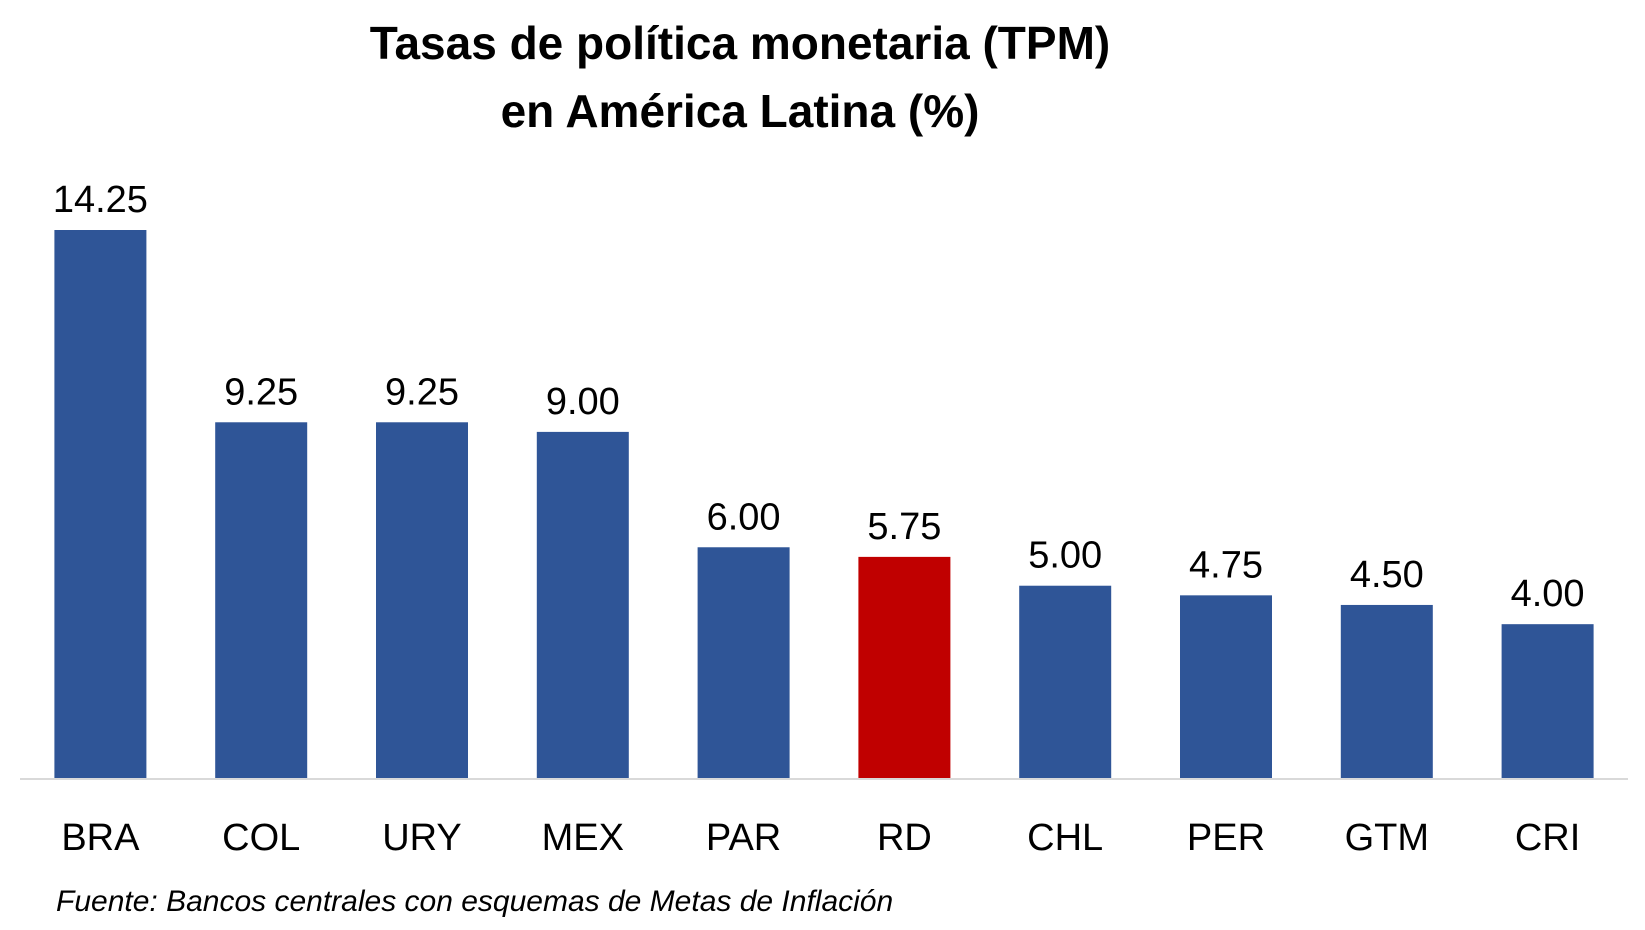 This screenshot has width=1645, height=930. Describe the element at coordinates (582, 604) in the screenshot. I see `bar-mex` at that location.